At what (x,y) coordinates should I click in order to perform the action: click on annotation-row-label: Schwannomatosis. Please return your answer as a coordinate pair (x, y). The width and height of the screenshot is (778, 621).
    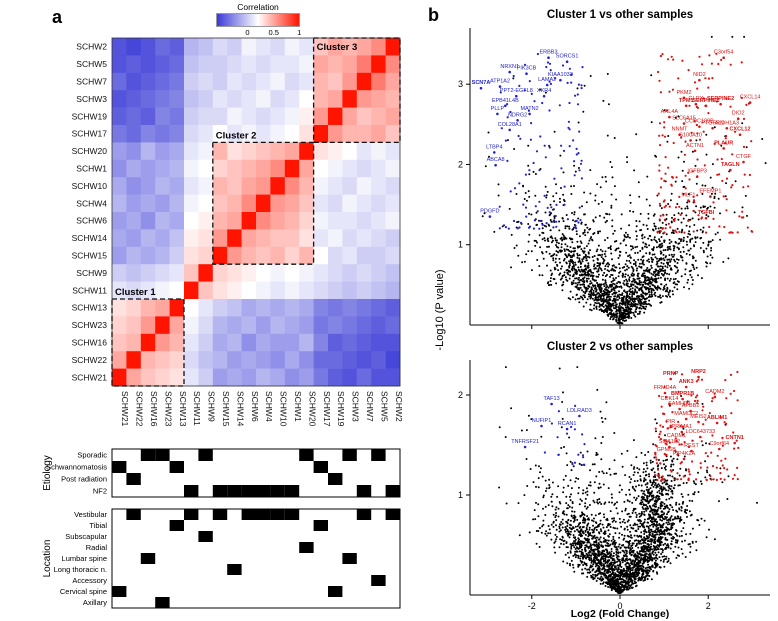
    Looking at the image, I should click on (76, 467).